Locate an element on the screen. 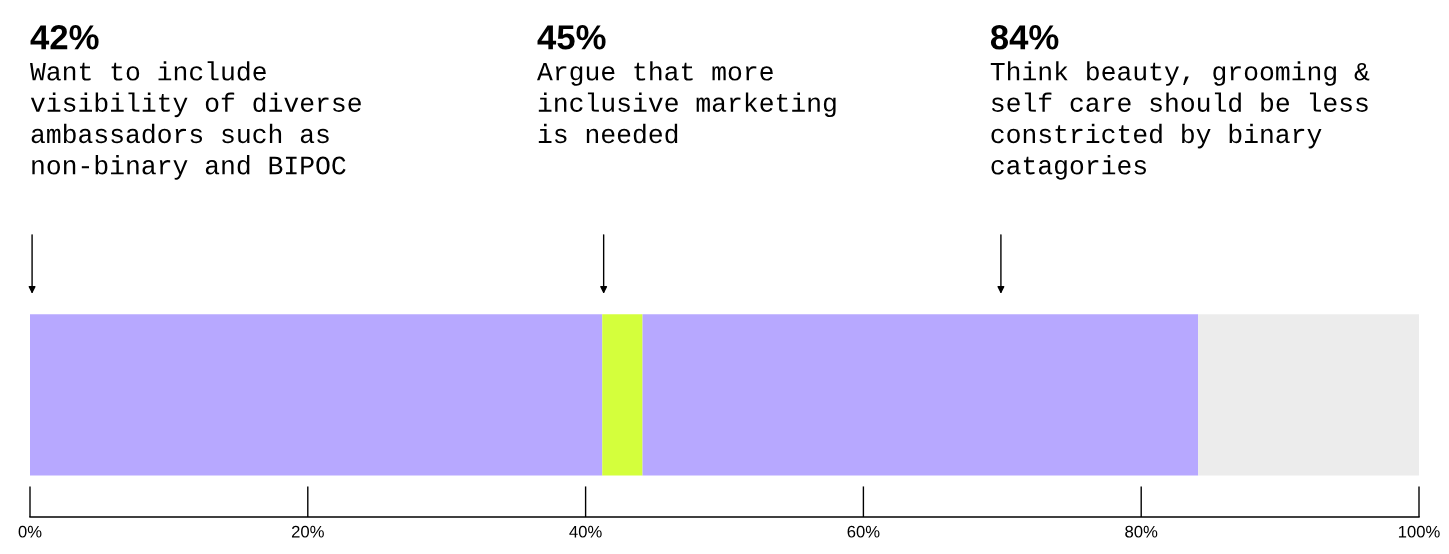  x-tick-label: 20% is located at coordinates (307, 531).